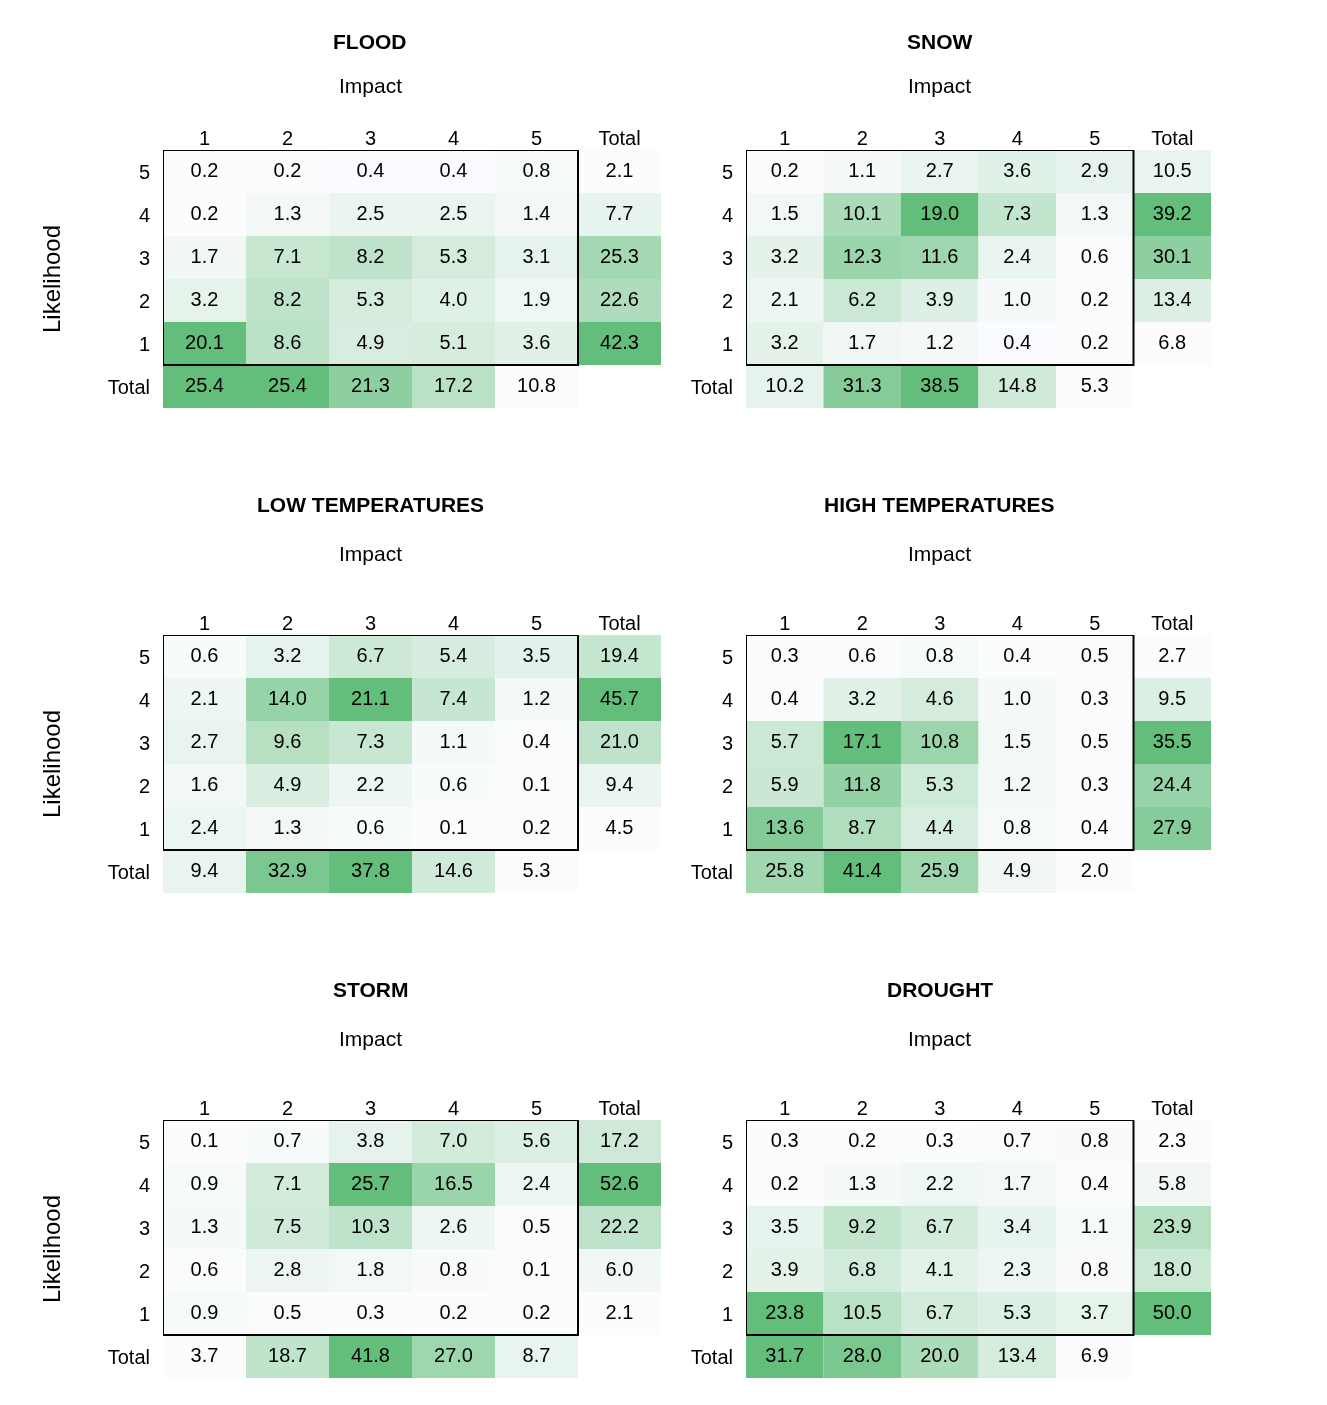  What do you see at coordinates (619, 1268) in the screenshot?
I see `data-label: 6.0` at bounding box center [619, 1268].